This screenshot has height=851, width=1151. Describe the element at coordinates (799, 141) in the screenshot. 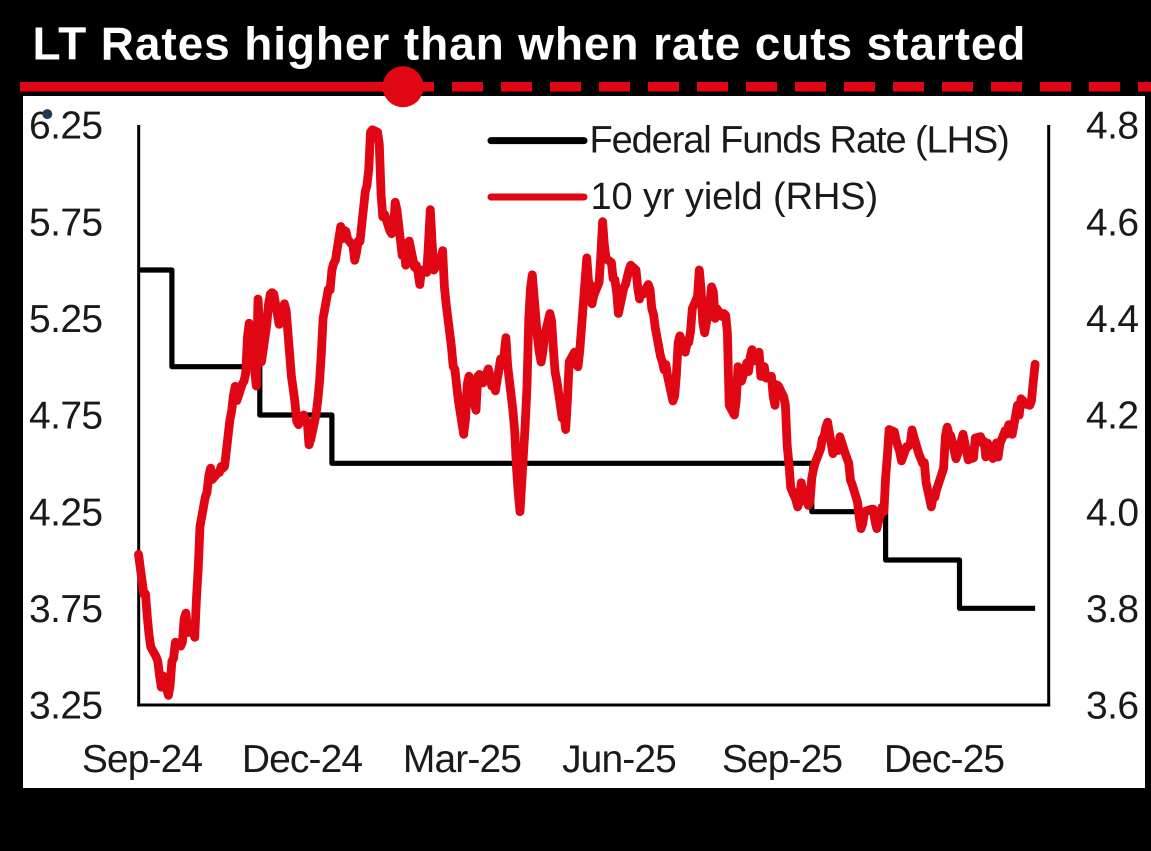

I see `svg-text: Federal Funds Rate (LHS)` at that location.